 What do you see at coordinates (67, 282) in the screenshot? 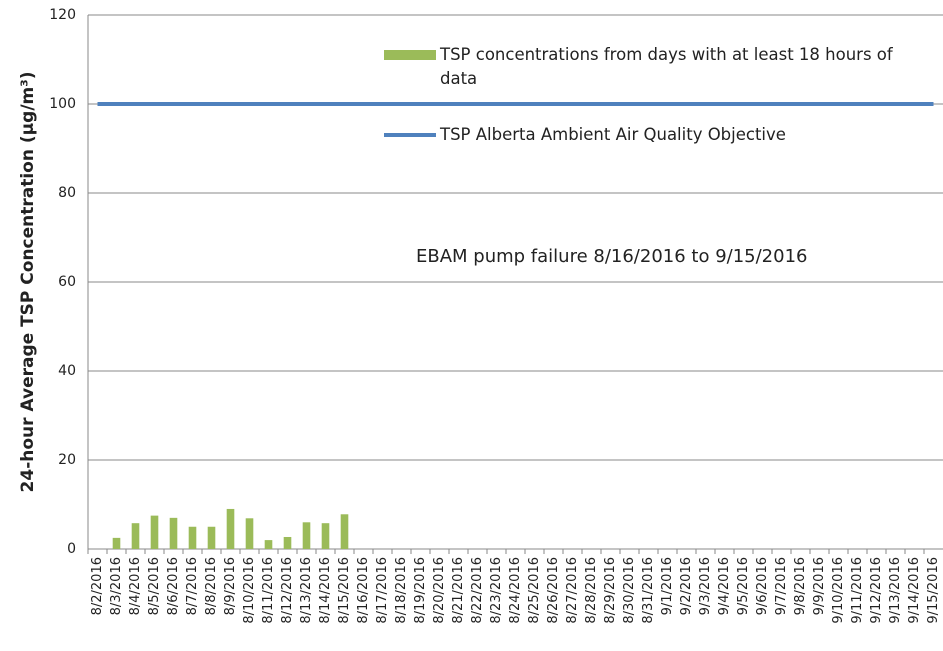
I see `y-tick-label: 60` at bounding box center [67, 282].